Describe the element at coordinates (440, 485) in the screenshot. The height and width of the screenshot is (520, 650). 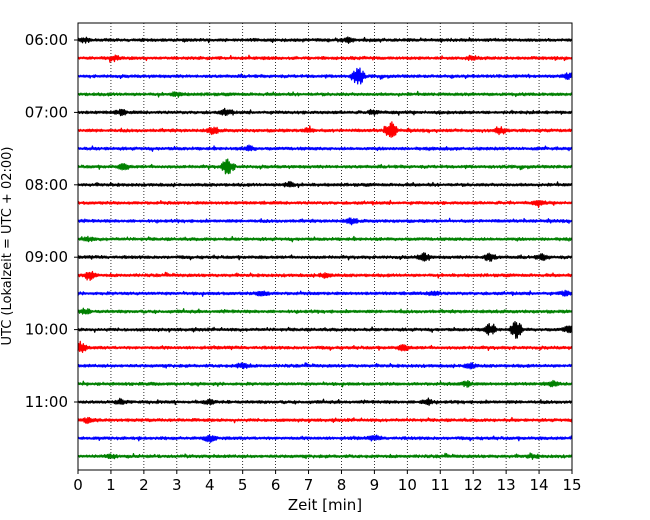
I see `x-tick-label: 11` at that location.